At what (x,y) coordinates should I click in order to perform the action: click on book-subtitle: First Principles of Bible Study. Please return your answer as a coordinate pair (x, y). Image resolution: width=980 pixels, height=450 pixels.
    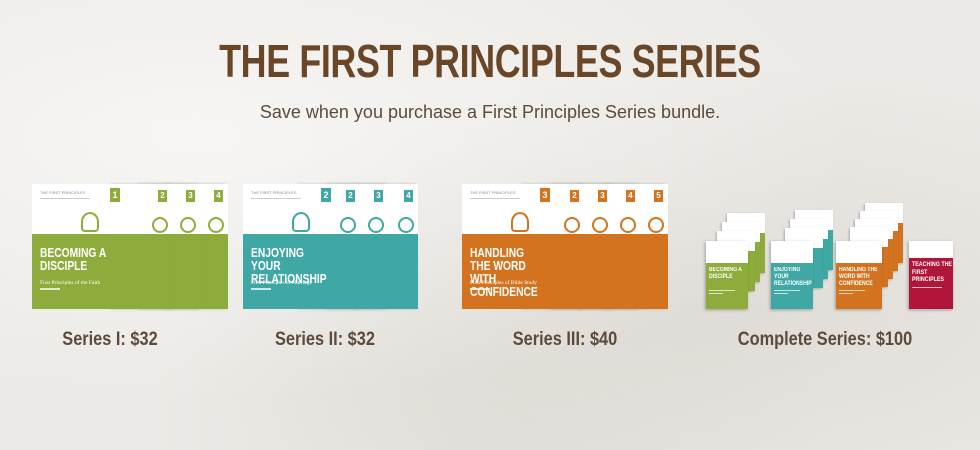
    Looking at the image, I should click on (503, 283).